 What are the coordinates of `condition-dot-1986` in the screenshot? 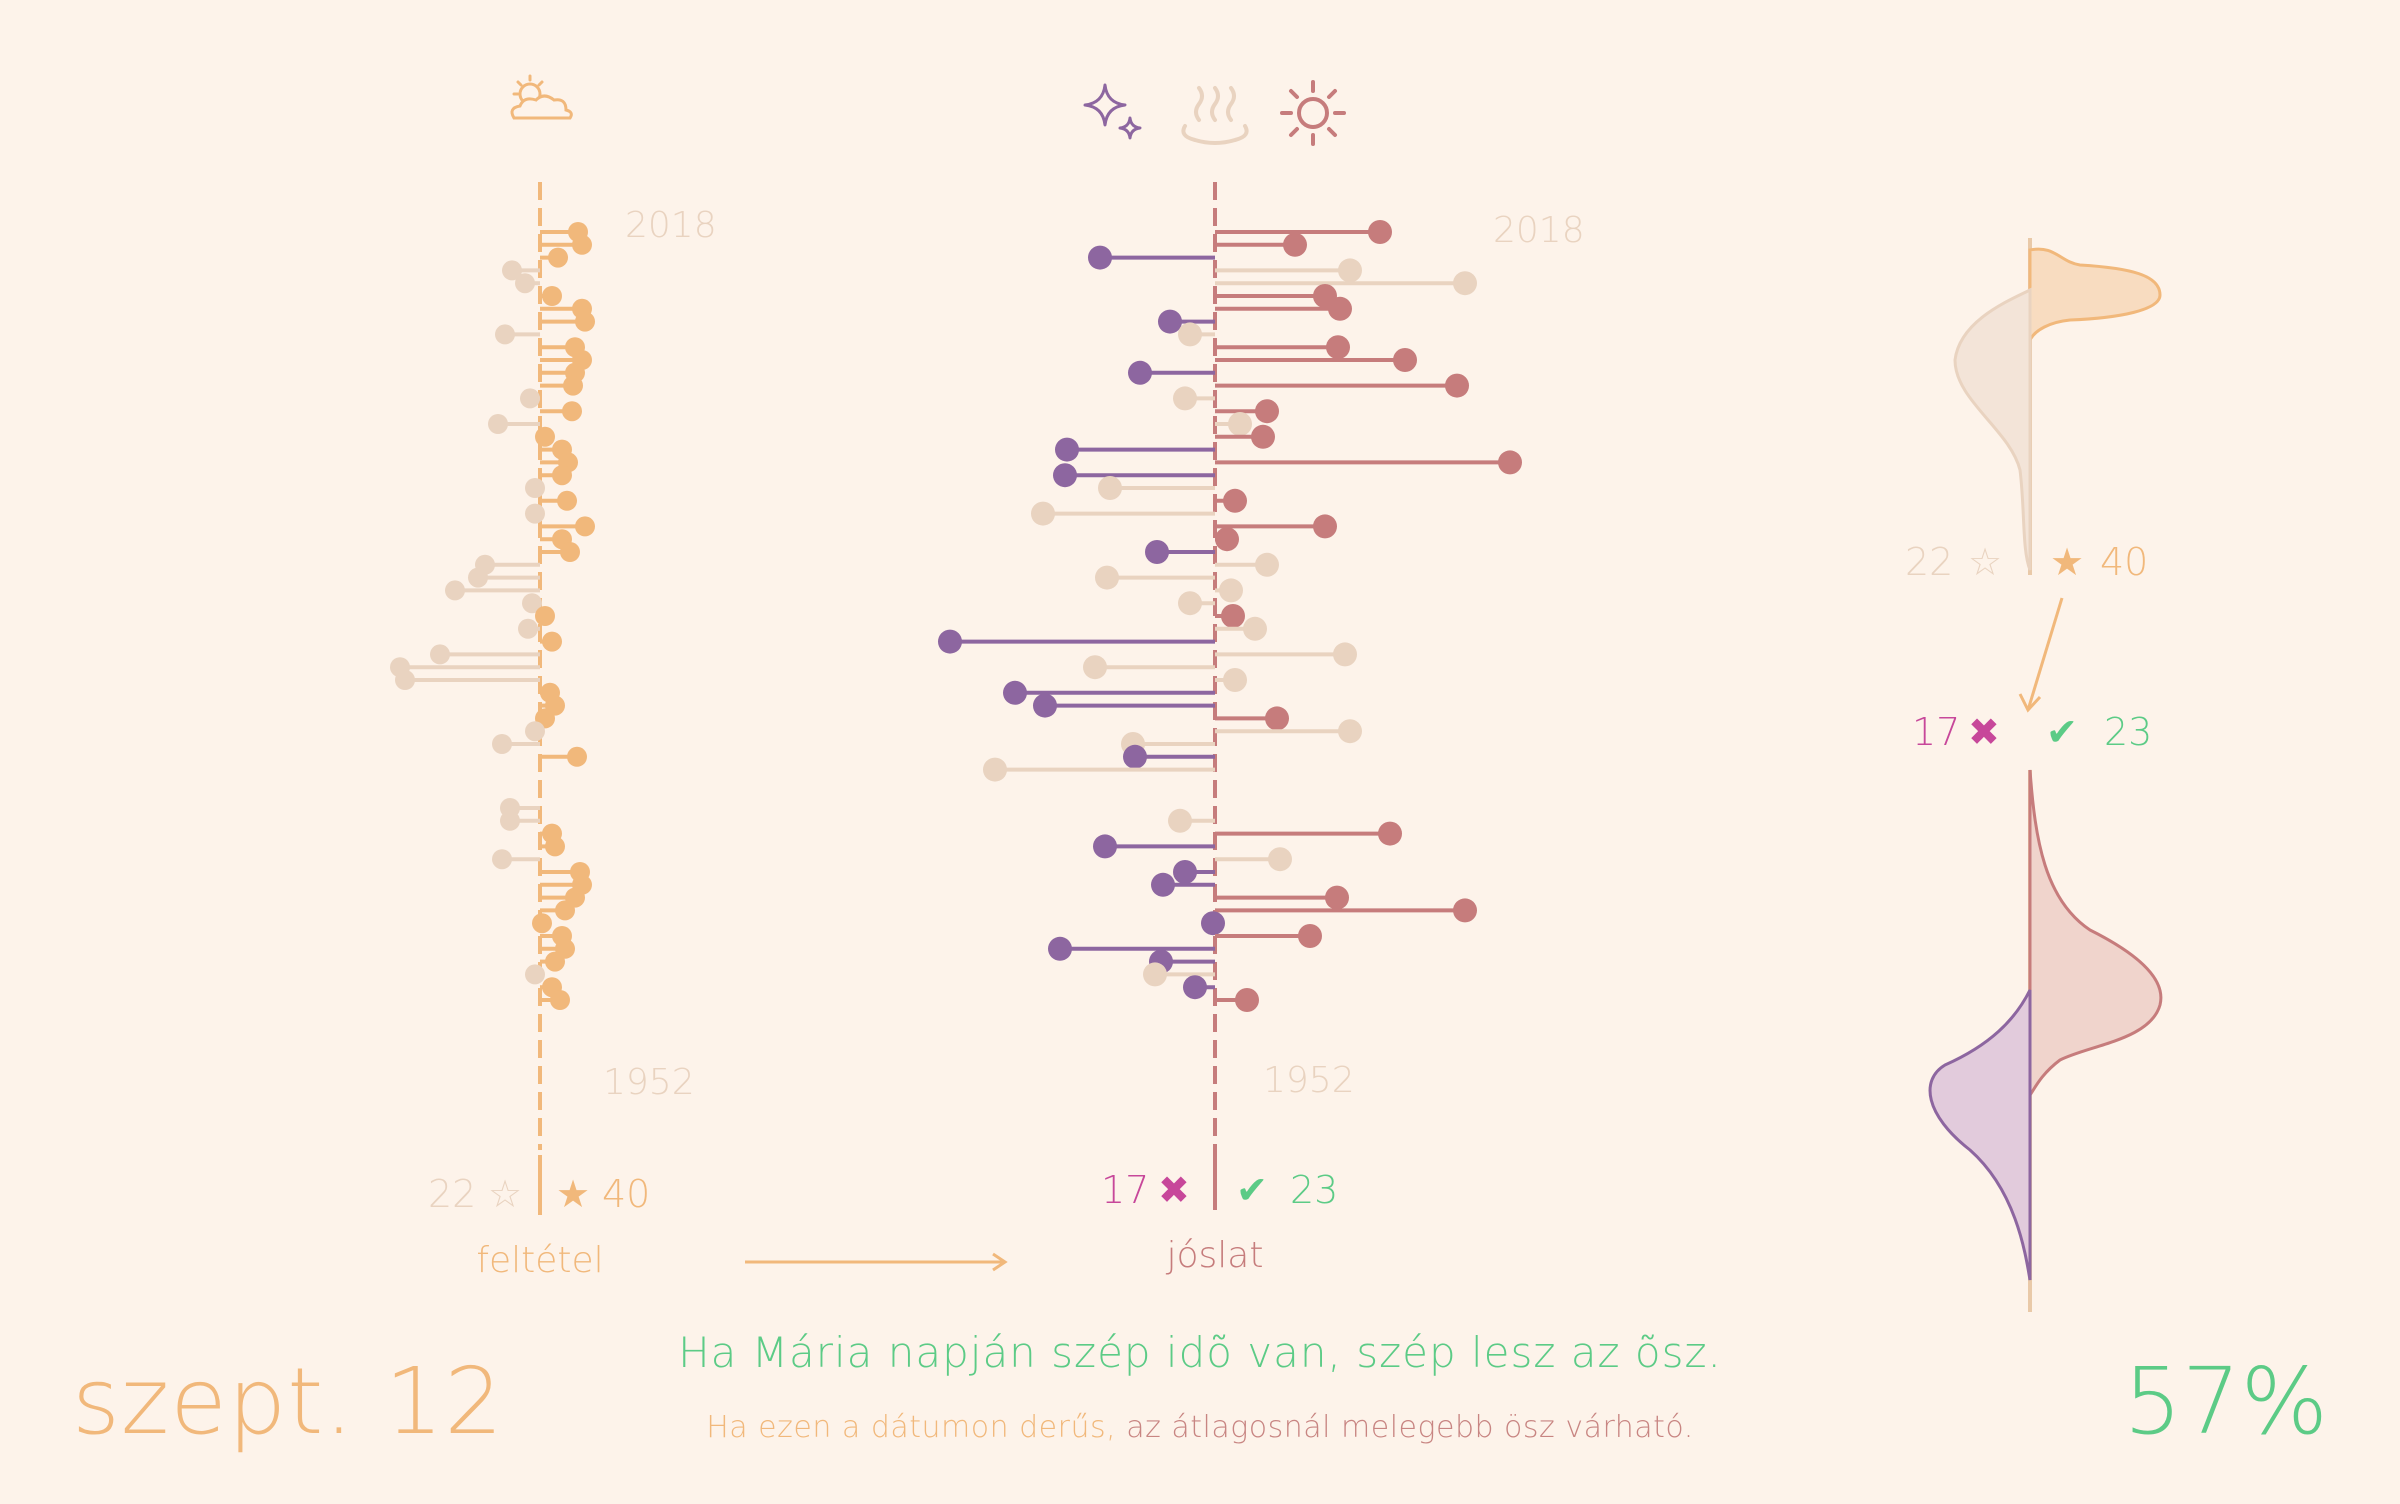 It's located at (552, 641).